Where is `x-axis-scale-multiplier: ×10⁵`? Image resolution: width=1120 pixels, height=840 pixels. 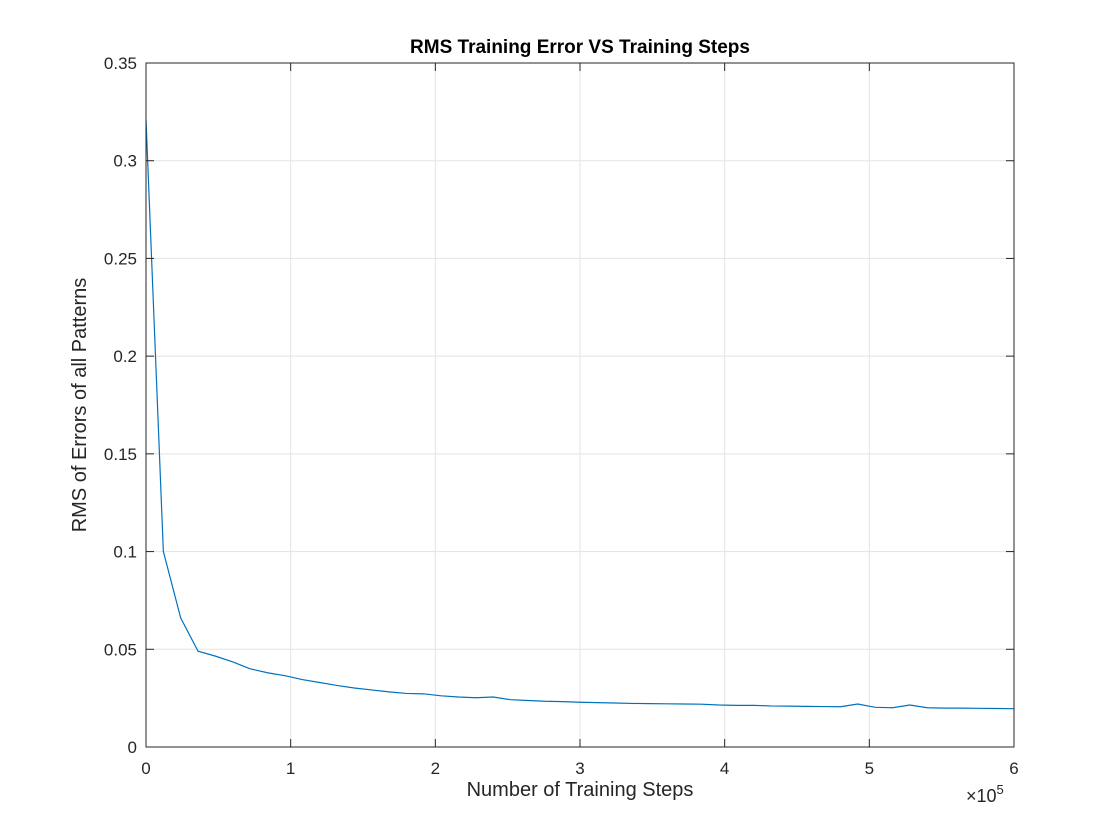 x-axis-scale-multiplier: ×10⁵ is located at coordinates (985, 794).